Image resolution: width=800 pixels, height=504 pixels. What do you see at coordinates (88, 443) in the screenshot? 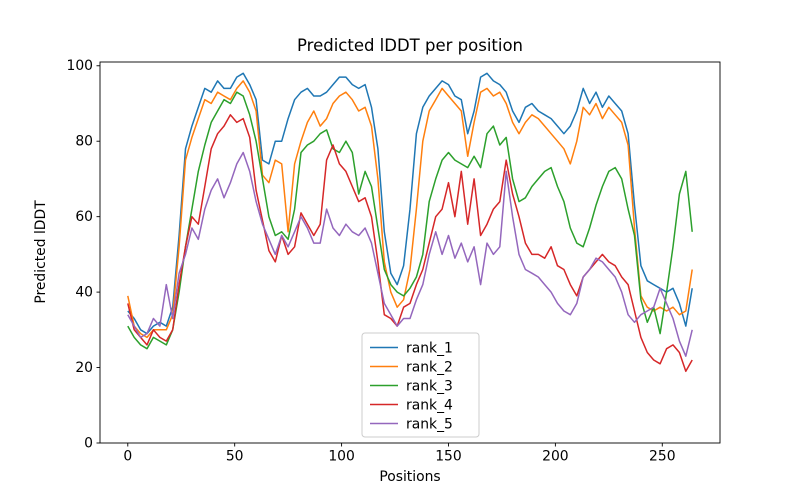
I see `y-tick-label: 0` at bounding box center [88, 443].